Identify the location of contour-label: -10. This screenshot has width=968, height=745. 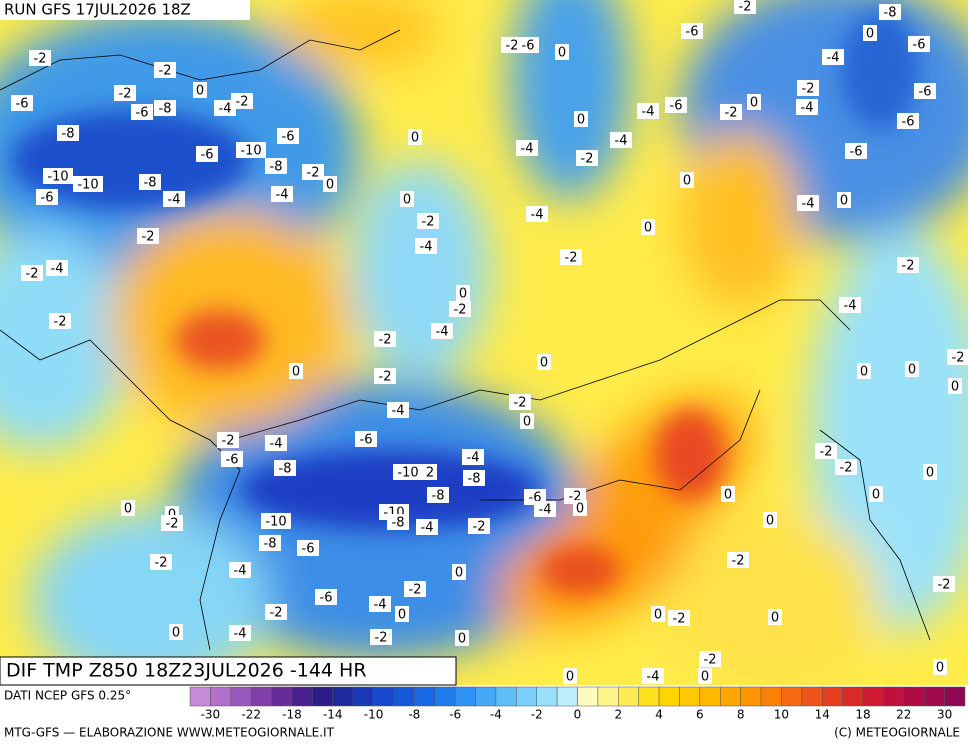
(275, 522).